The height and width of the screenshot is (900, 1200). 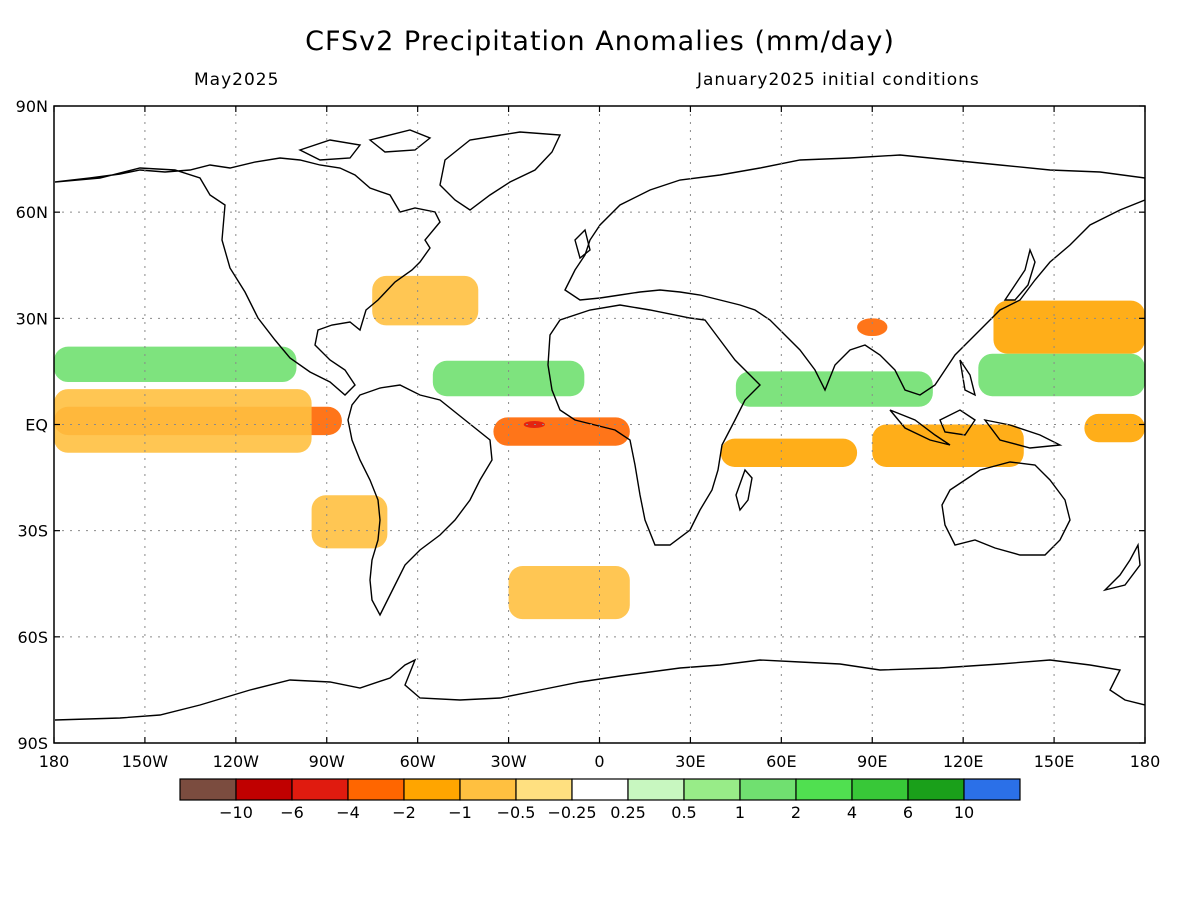 What do you see at coordinates (908, 812) in the screenshot?
I see `colorbar-label: 6` at bounding box center [908, 812].